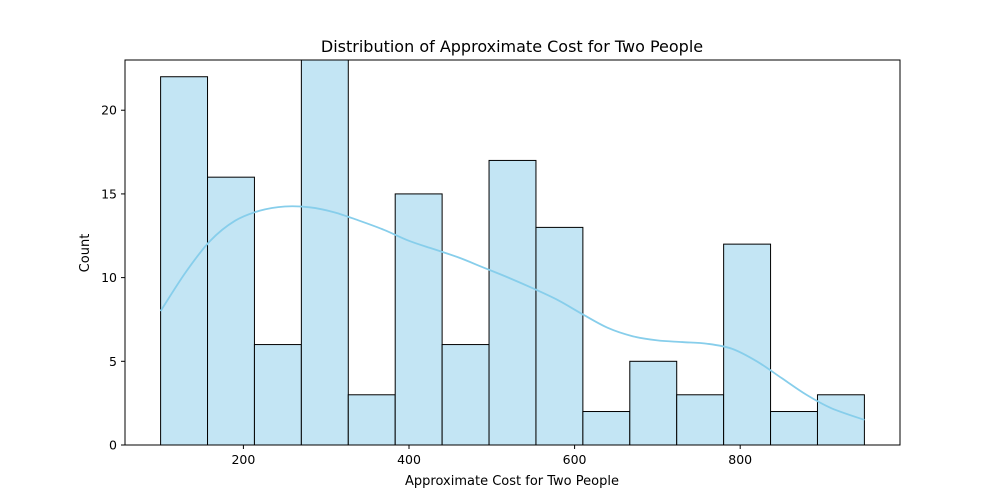 Image resolution: width=1000 pixels, height=500 pixels. What do you see at coordinates (109, 277) in the screenshot?
I see `y-tick-label: 10` at bounding box center [109, 277].